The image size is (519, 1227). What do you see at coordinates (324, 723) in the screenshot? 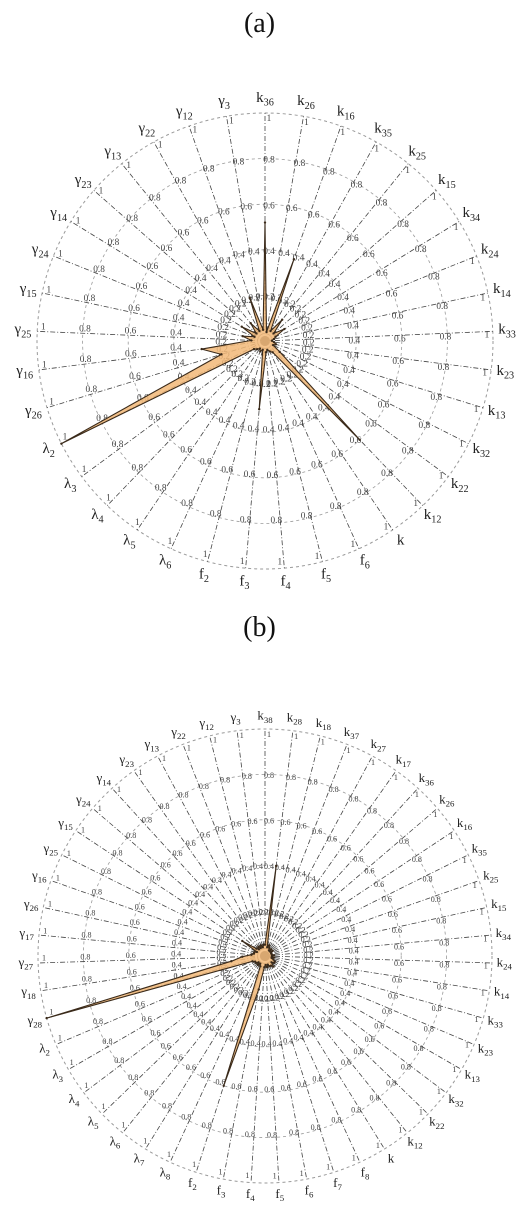
I see `axis-label: k18` at bounding box center [324, 723].